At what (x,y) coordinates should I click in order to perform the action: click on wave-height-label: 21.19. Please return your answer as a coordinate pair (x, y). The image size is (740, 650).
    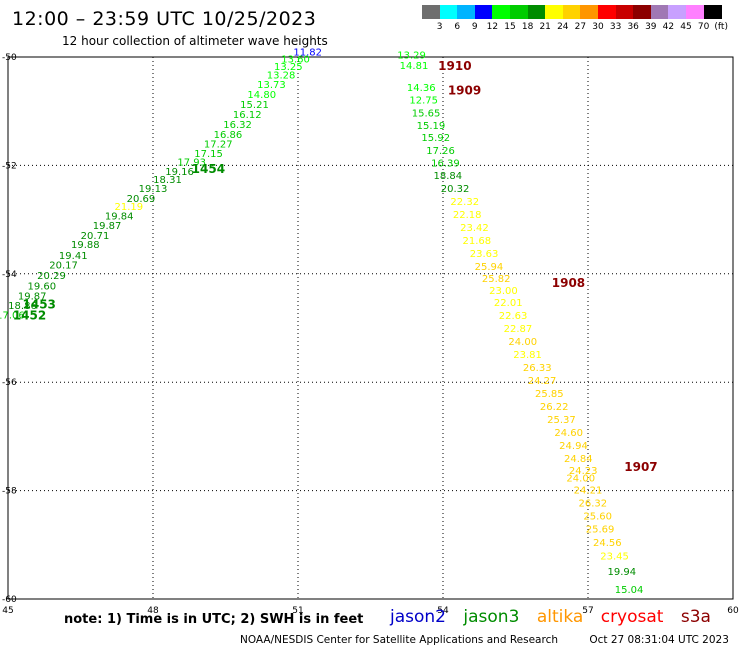
    Looking at the image, I should click on (129, 207).